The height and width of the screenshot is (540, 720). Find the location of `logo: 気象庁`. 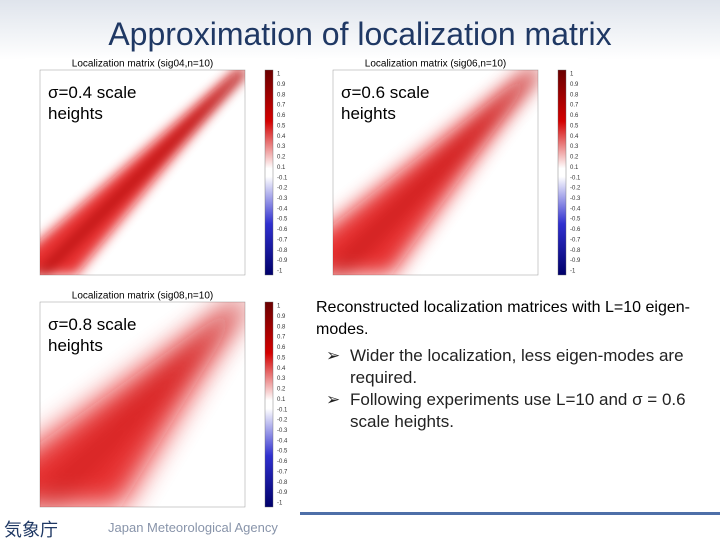

logo: 気象庁 is located at coordinates (31, 530).